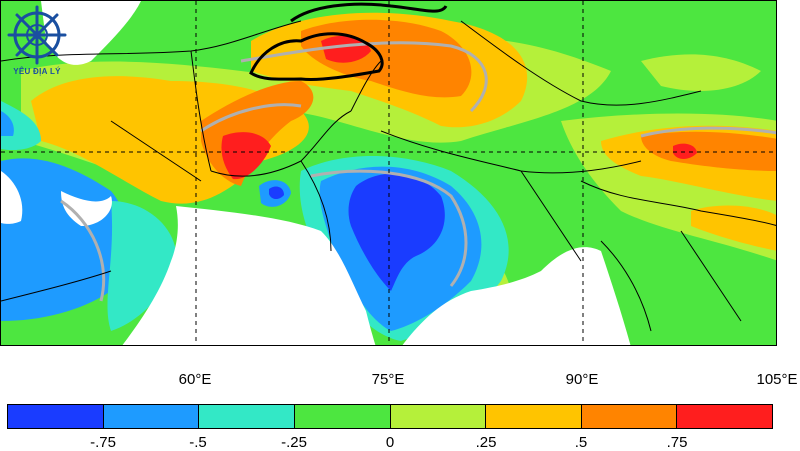  Describe the element at coordinates (348, 41) in the screenshot. I see `highlighted-region-outline` at that location.